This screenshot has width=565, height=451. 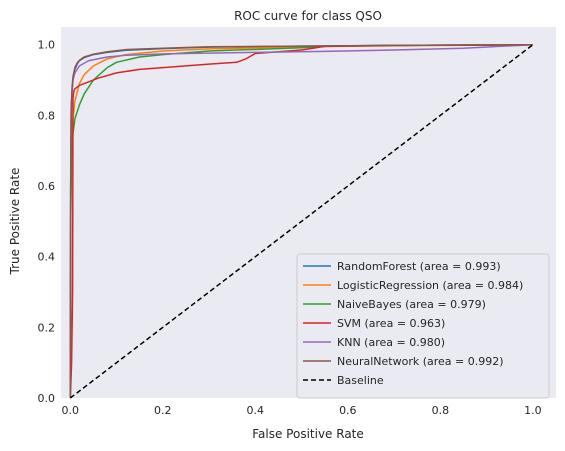 What do you see at coordinates (47, 115) in the screenshot?
I see `y-tick-label: 0.8` at bounding box center [47, 115].